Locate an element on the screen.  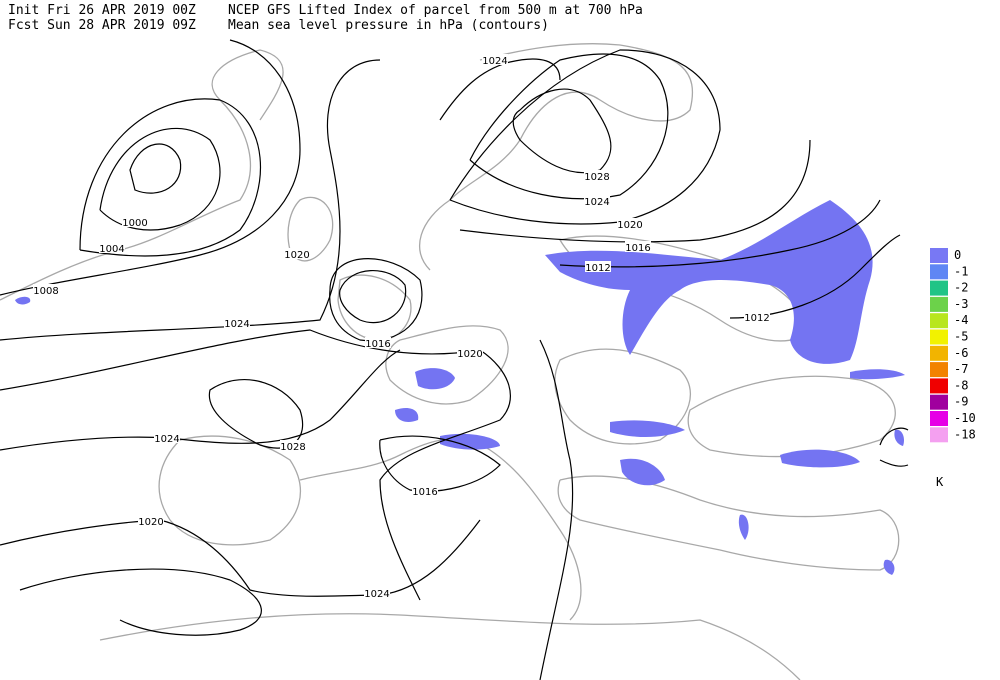
legend-label: -18 is located at coordinates (965, 434).